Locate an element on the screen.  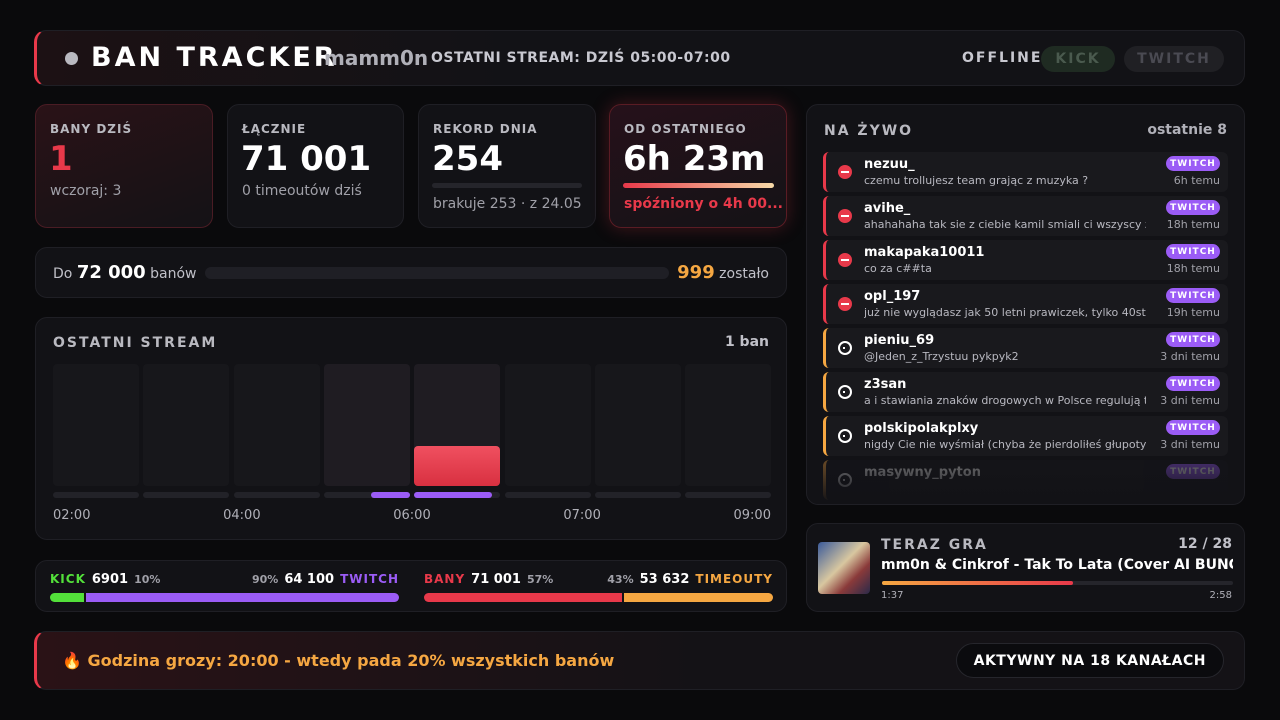
split-name: KICK is located at coordinates (68, 579).